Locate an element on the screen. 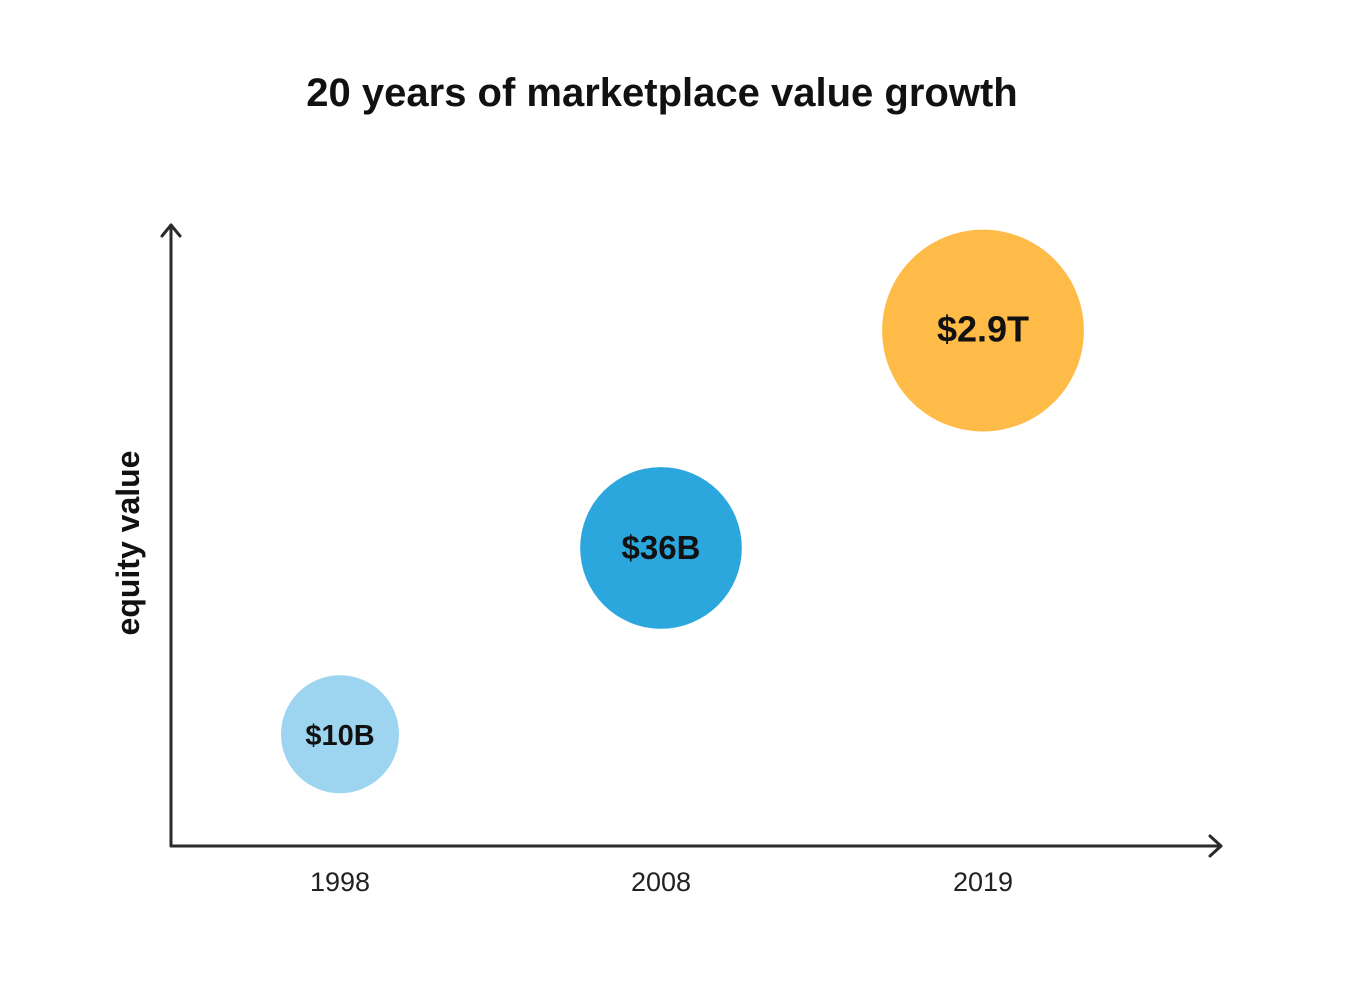 The width and height of the screenshot is (1349, 989). bubble-2019: $2.9T is located at coordinates (983, 330).